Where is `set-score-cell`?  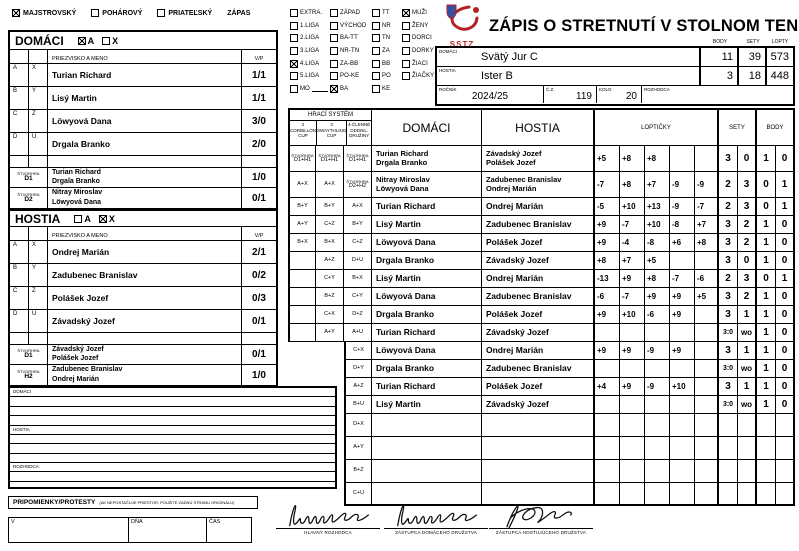 set-score-cell is located at coordinates (657, 494).